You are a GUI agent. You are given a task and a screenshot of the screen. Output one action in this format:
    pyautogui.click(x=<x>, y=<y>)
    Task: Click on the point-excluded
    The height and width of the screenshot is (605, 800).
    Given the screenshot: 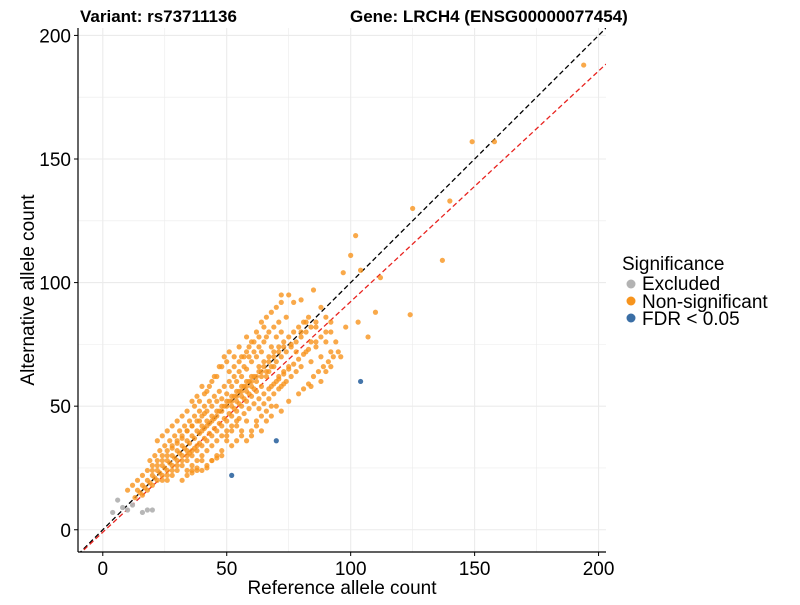 What is the action you would take?
    pyautogui.click(x=152, y=510)
    